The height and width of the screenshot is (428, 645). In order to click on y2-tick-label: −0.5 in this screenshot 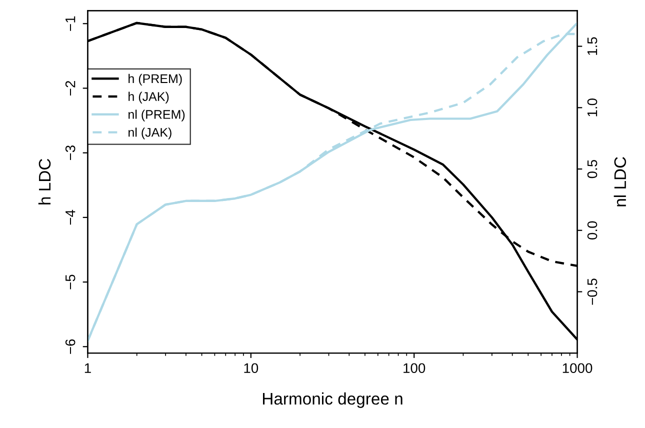, I will do `click(592, 291)`.